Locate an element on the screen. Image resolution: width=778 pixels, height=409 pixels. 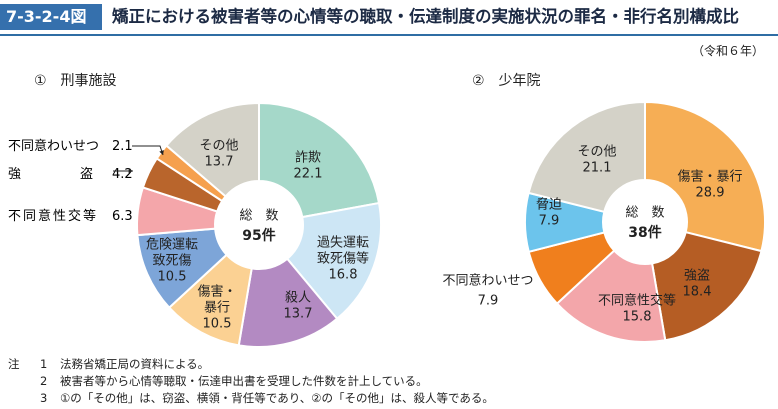
slice-label-outside: 不同意わいせつ 7.9 is located at coordinates (487, 291).